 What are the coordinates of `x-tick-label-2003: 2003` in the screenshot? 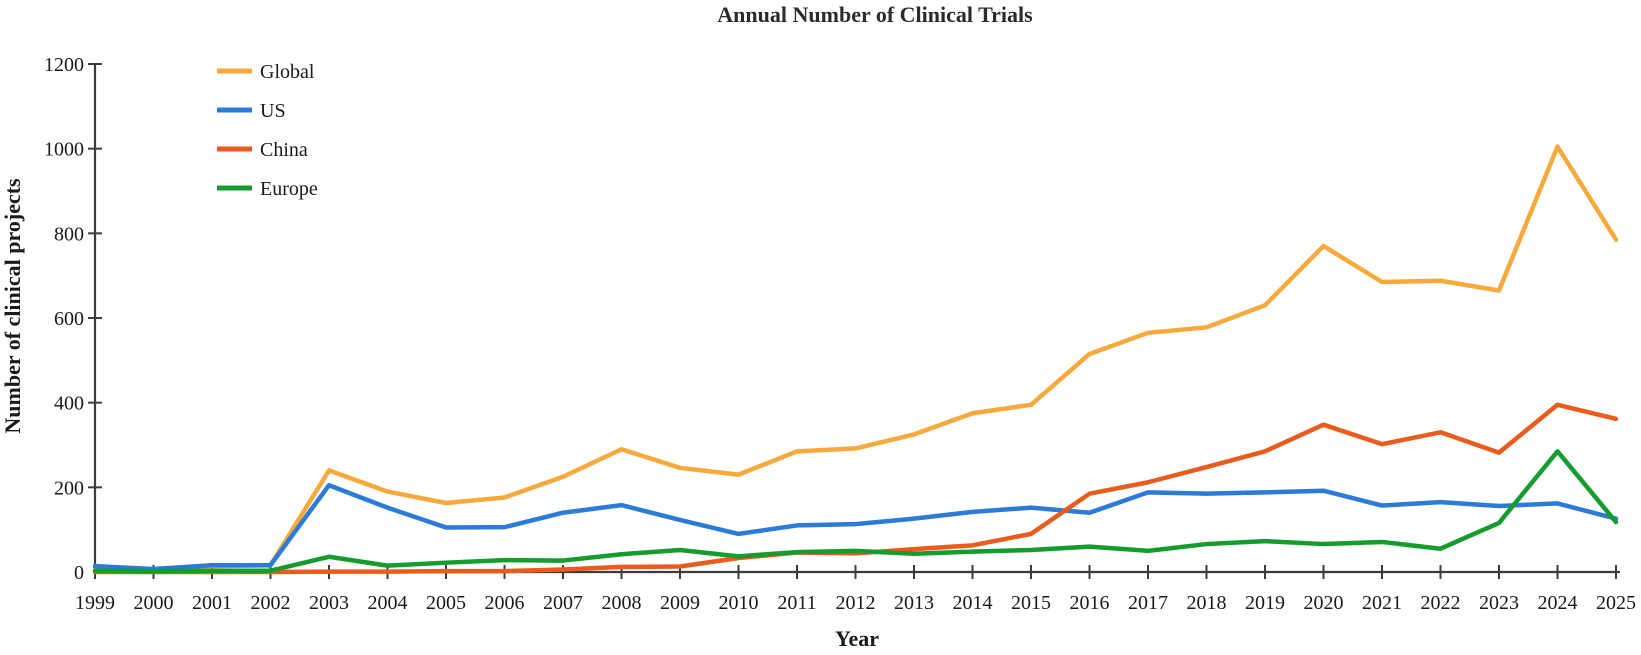 It's located at (329, 603).